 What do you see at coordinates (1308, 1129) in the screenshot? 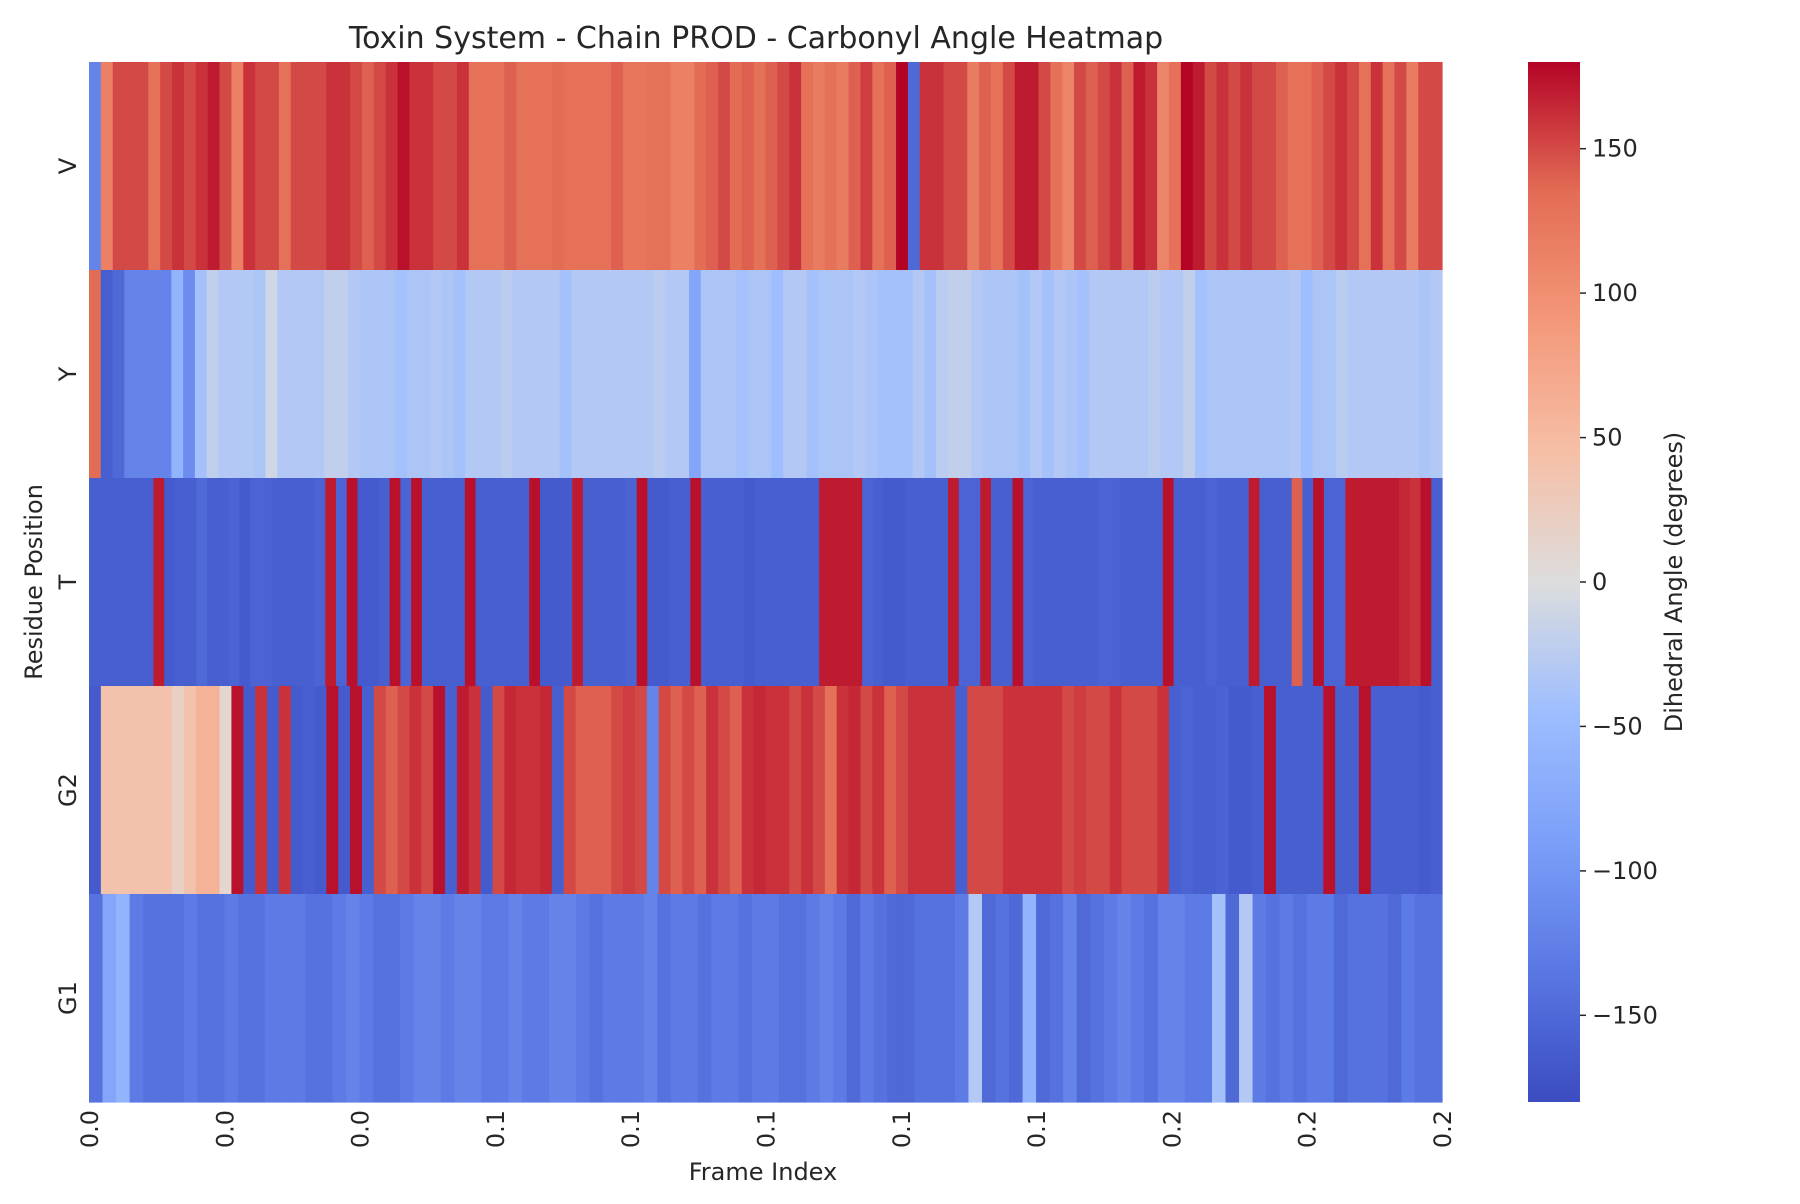
I see `x-tick-label-9: 0.2` at bounding box center [1308, 1129].